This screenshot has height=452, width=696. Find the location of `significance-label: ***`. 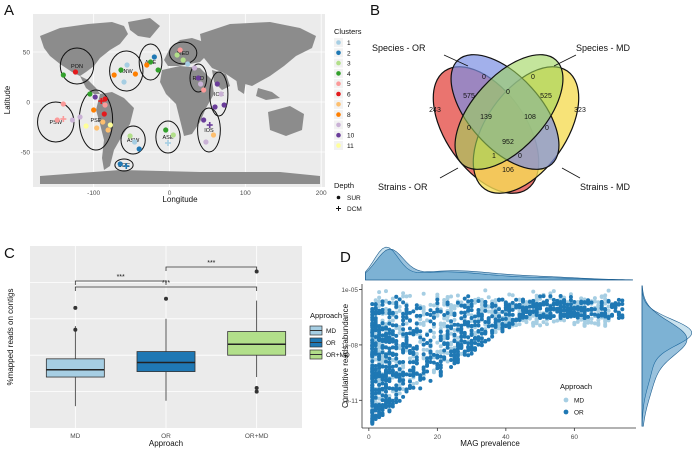

significance-label: *** is located at coordinates (211, 263).